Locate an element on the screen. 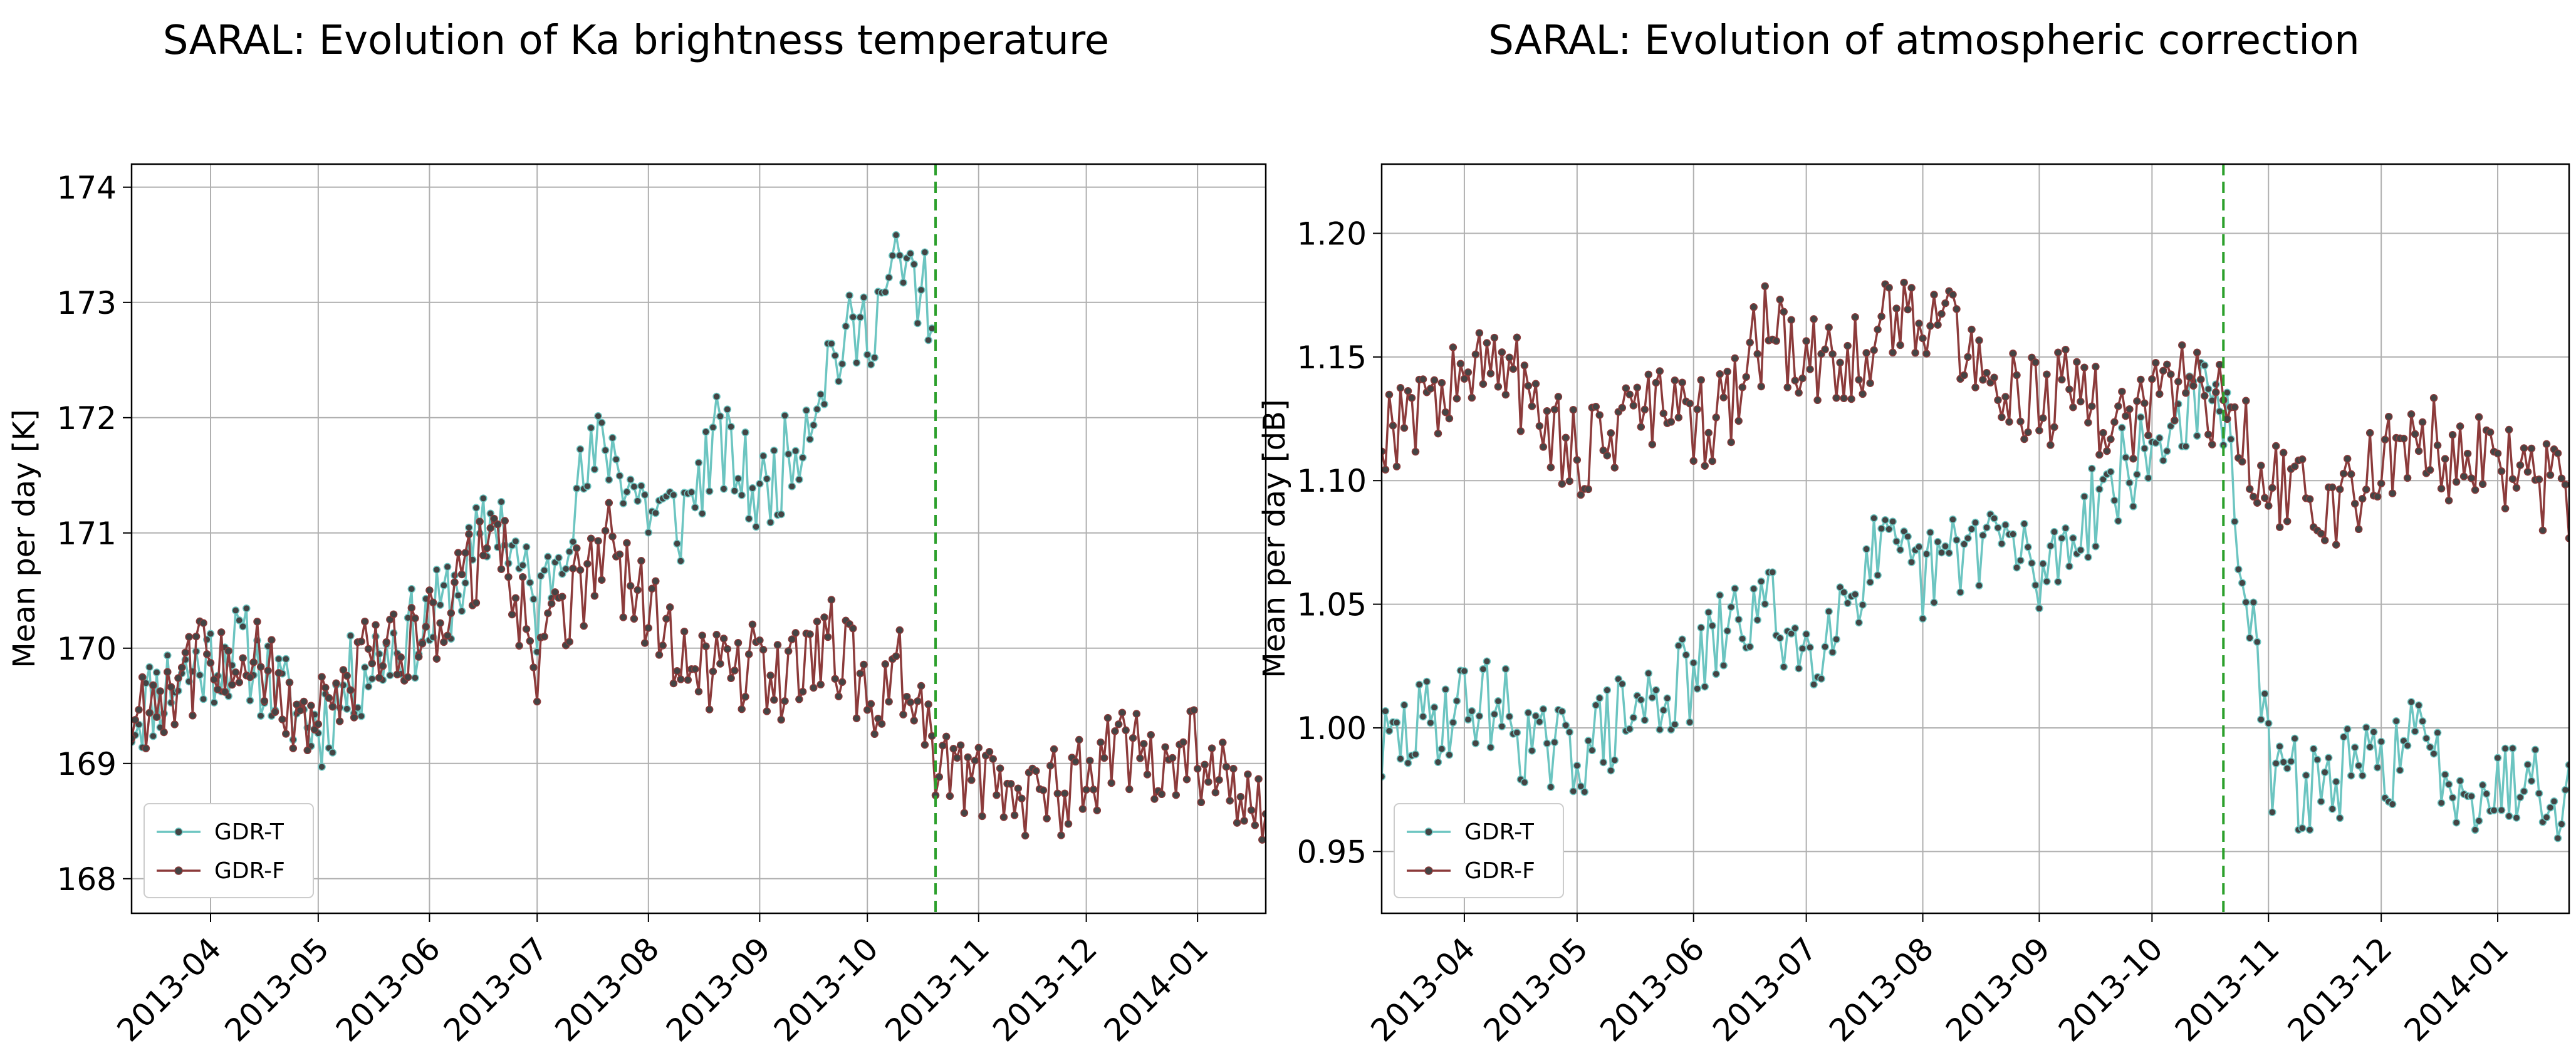 Image resolution: width=2576 pixels, height=1058 pixels. y-tick-label: 1.15 is located at coordinates (1332, 358).